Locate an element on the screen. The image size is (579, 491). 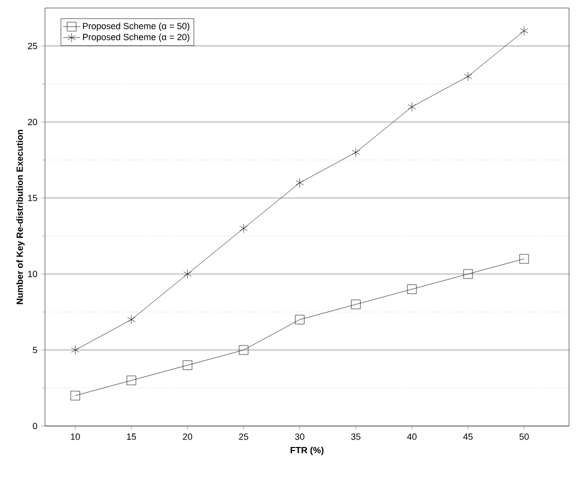
y-tick-label: 0 is located at coordinates (35, 426).